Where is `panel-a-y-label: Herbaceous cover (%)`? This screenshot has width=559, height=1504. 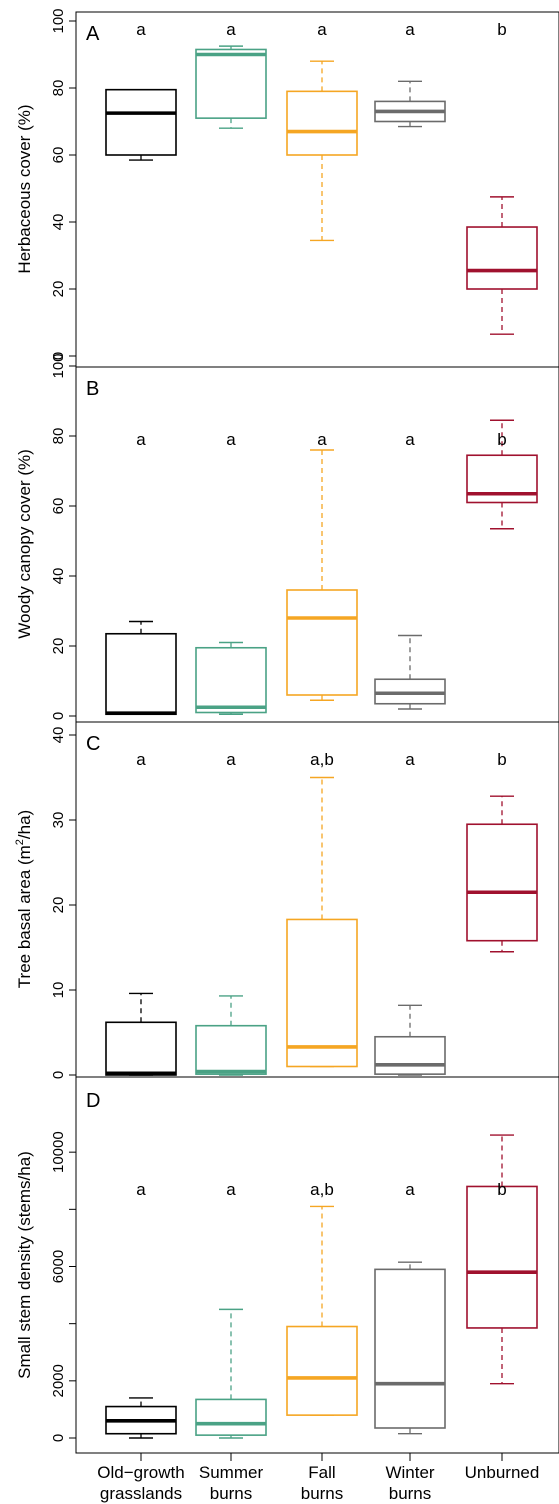 panel-a-y-label: Herbaceous cover (%) is located at coordinates (24, 188).